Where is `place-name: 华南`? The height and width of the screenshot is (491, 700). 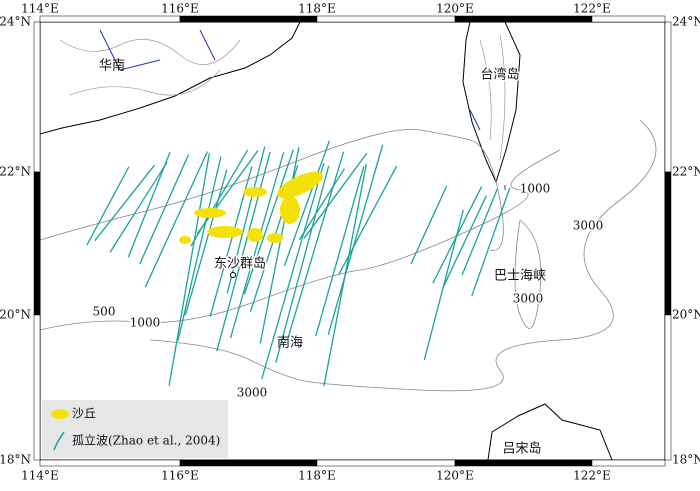 place-name: 华南 is located at coordinates (112, 66).